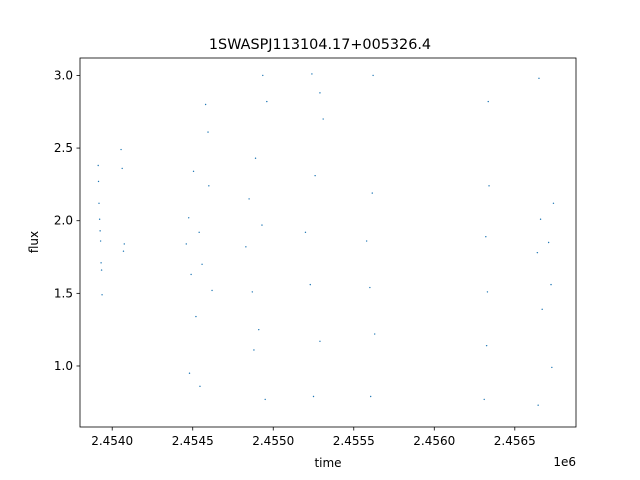 This screenshot has width=640, height=480. Describe the element at coordinates (515, 441) in the screenshot. I see `x-tick-label: 2.4565` at that location.